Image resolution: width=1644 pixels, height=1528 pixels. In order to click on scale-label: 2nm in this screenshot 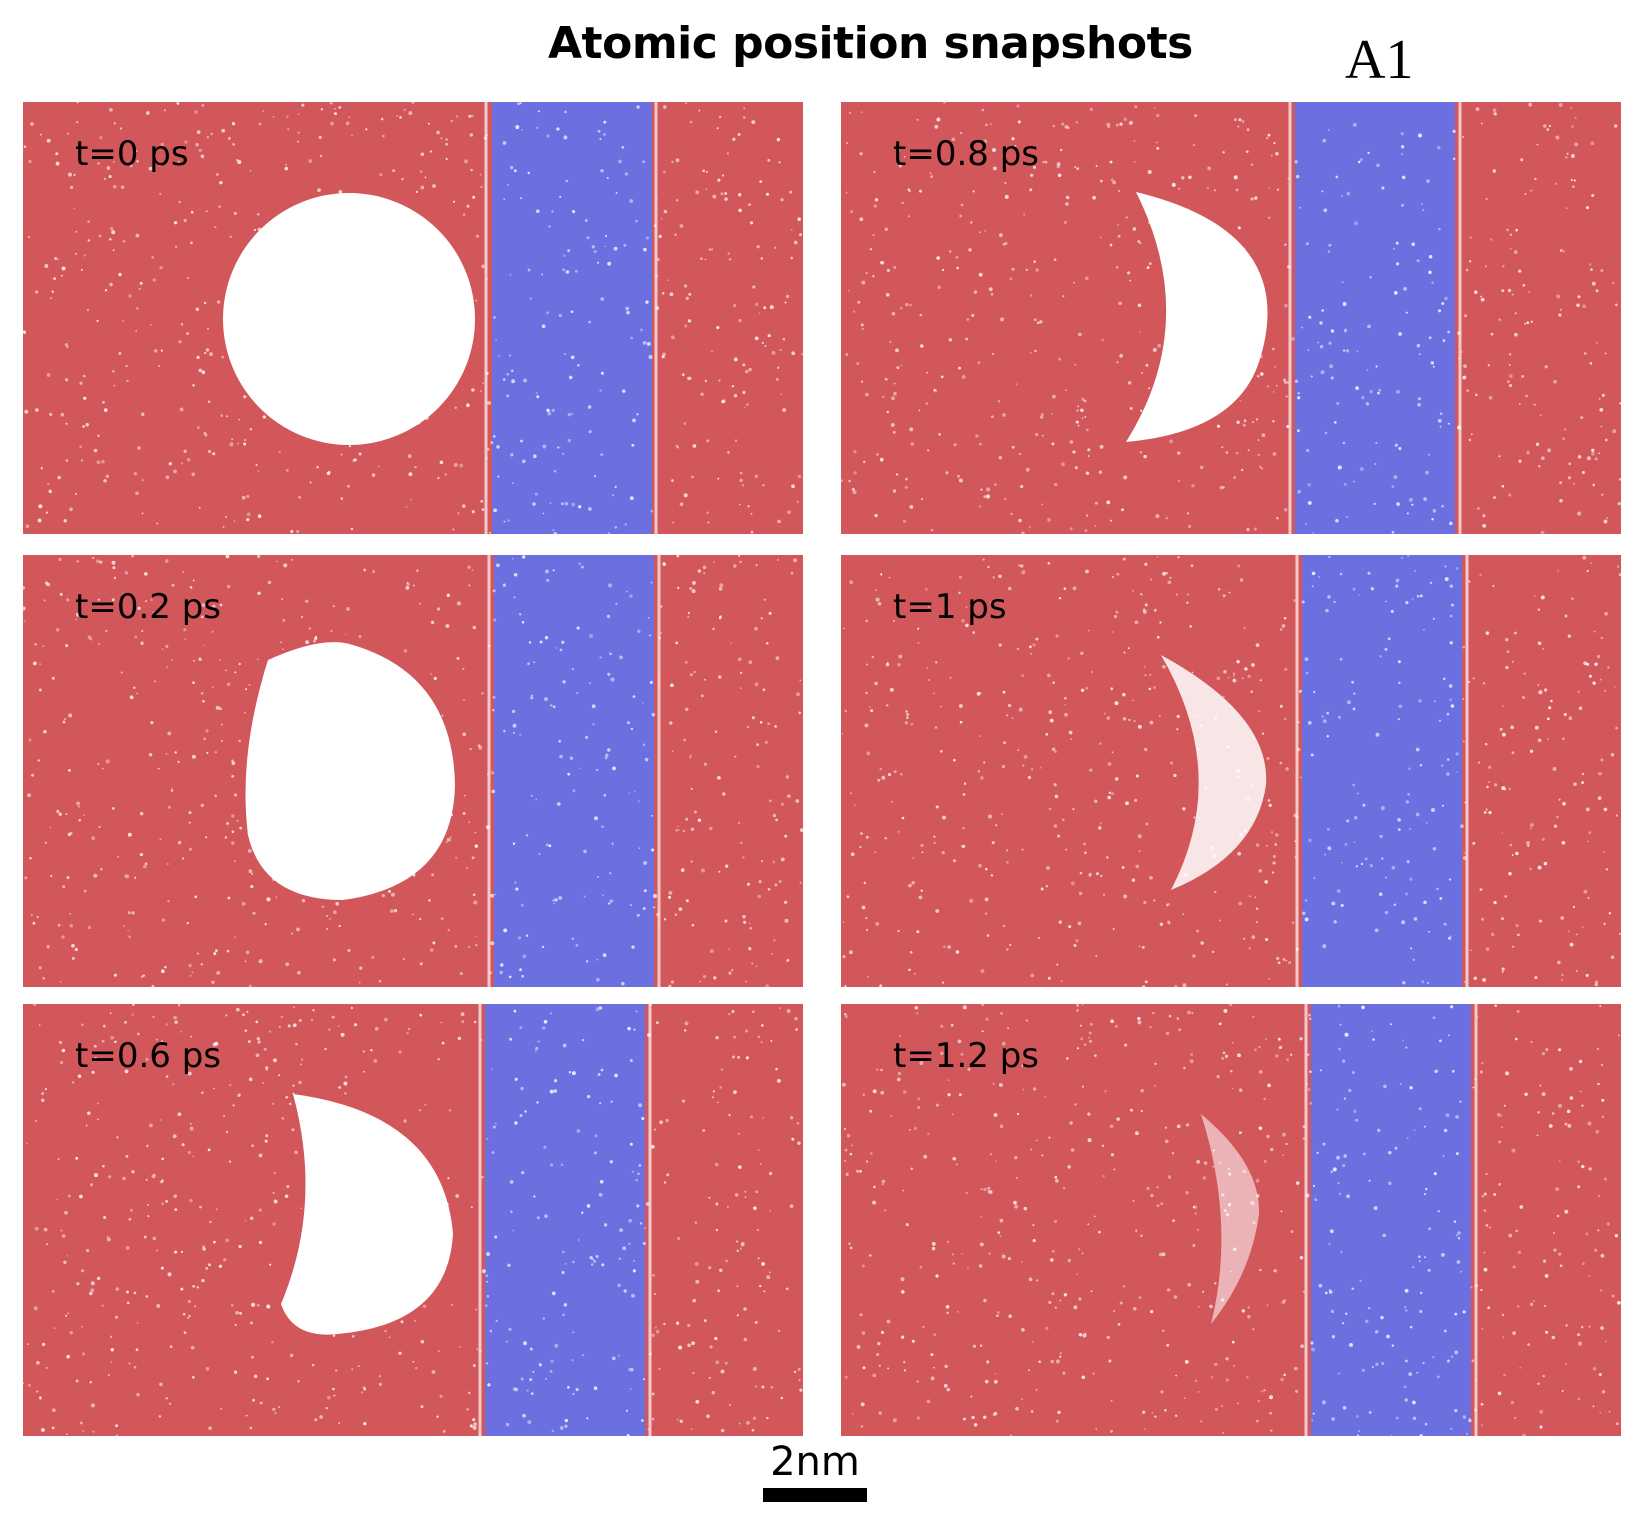, I will do `click(815, 1462)`.